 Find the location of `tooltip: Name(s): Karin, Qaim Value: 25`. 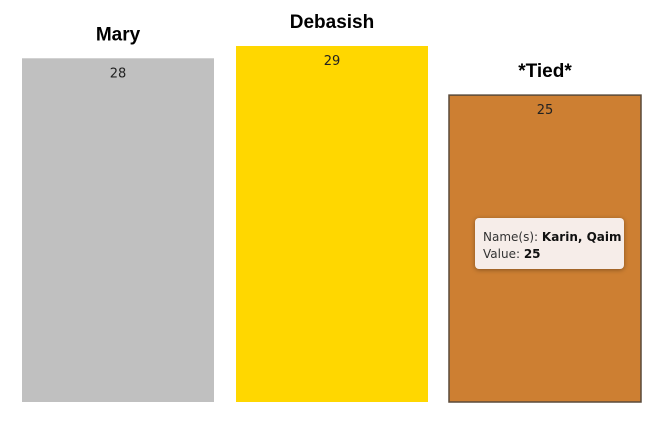

tooltip: Name(s): Karin, Qaim Value: 25 is located at coordinates (549, 243).